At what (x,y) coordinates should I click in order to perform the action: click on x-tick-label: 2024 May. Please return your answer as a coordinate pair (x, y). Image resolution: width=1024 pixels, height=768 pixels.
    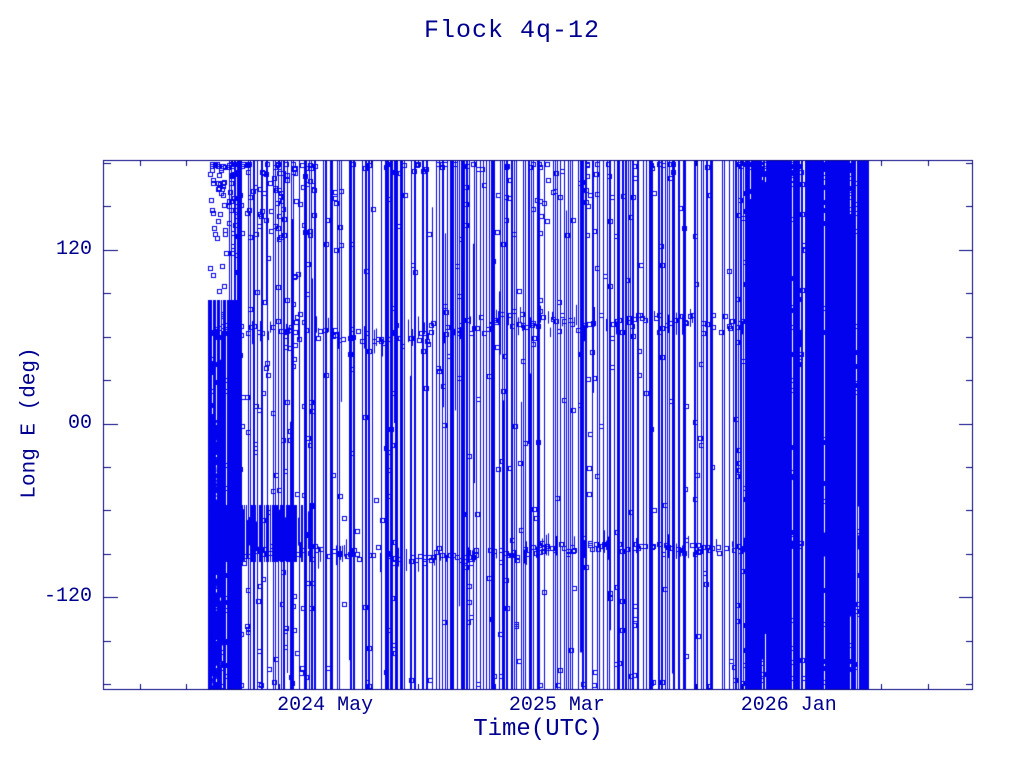
    Looking at the image, I should click on (325, 705).